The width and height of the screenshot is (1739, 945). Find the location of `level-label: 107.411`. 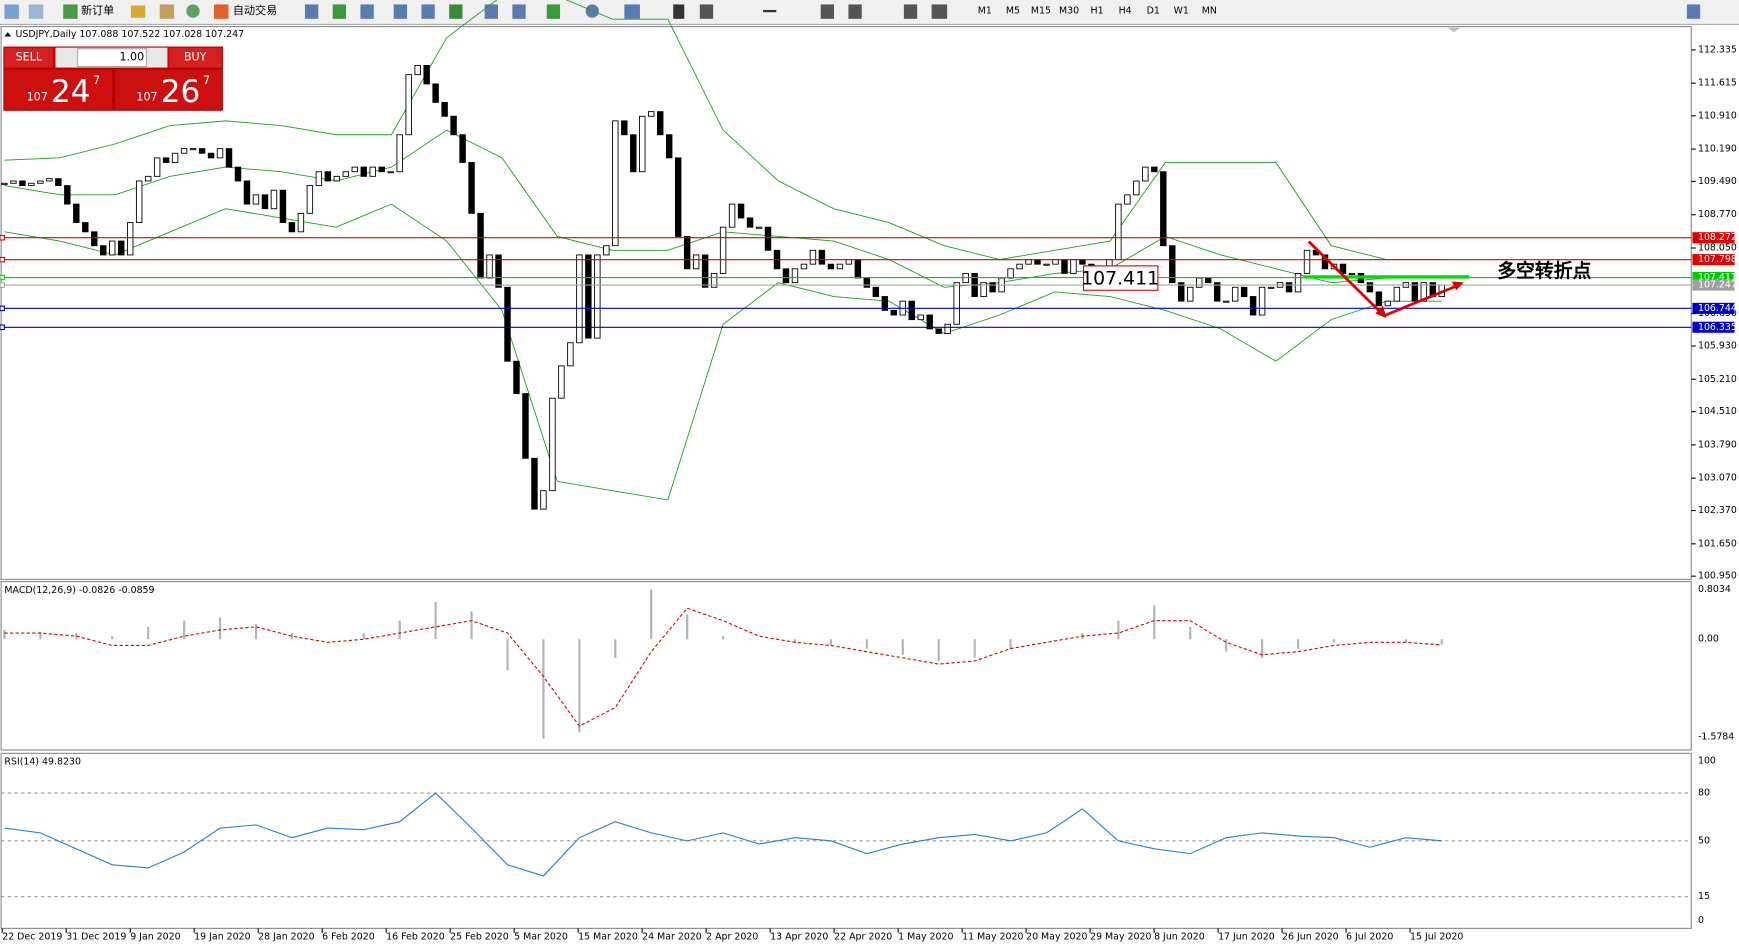

level-label: 107.411 is located at coordinates (1717, 277).